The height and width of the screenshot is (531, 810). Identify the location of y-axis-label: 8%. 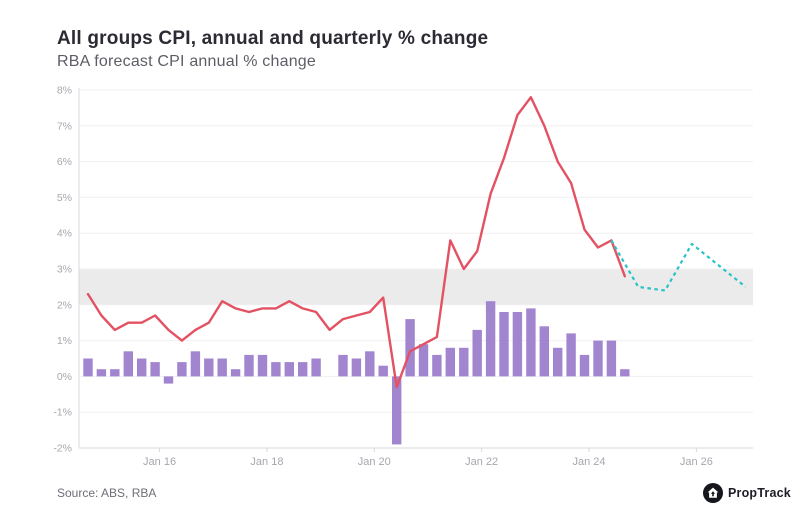
(64, 91).